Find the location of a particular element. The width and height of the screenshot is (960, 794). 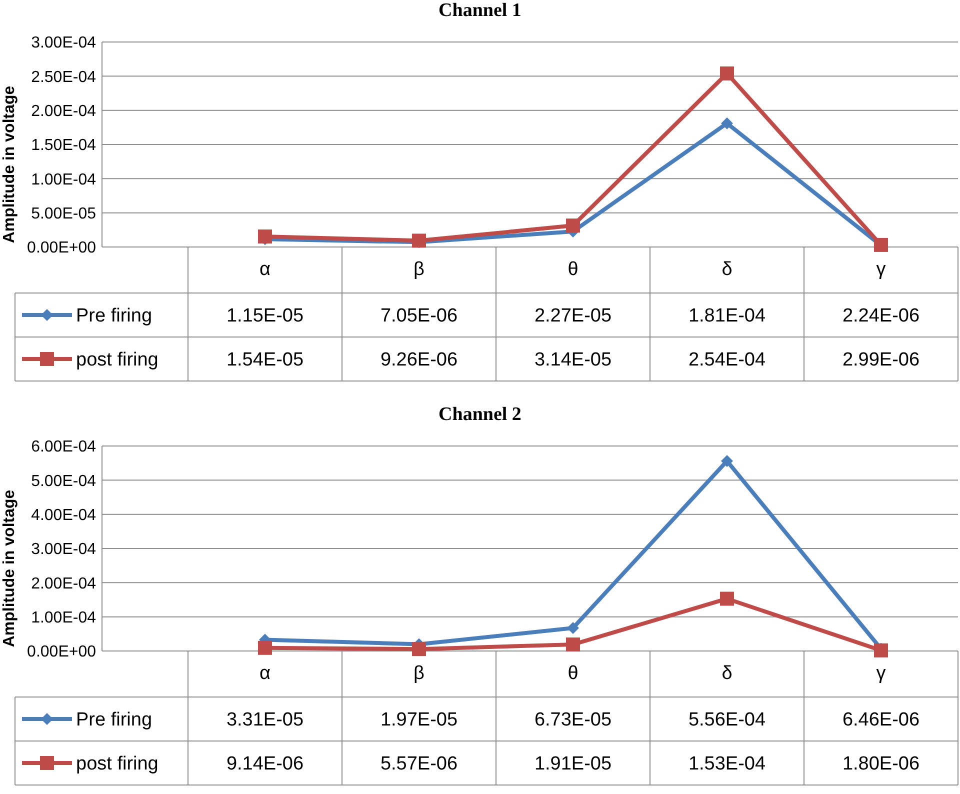

chart-title: Channel 2 is located at coordinates (480, 414).